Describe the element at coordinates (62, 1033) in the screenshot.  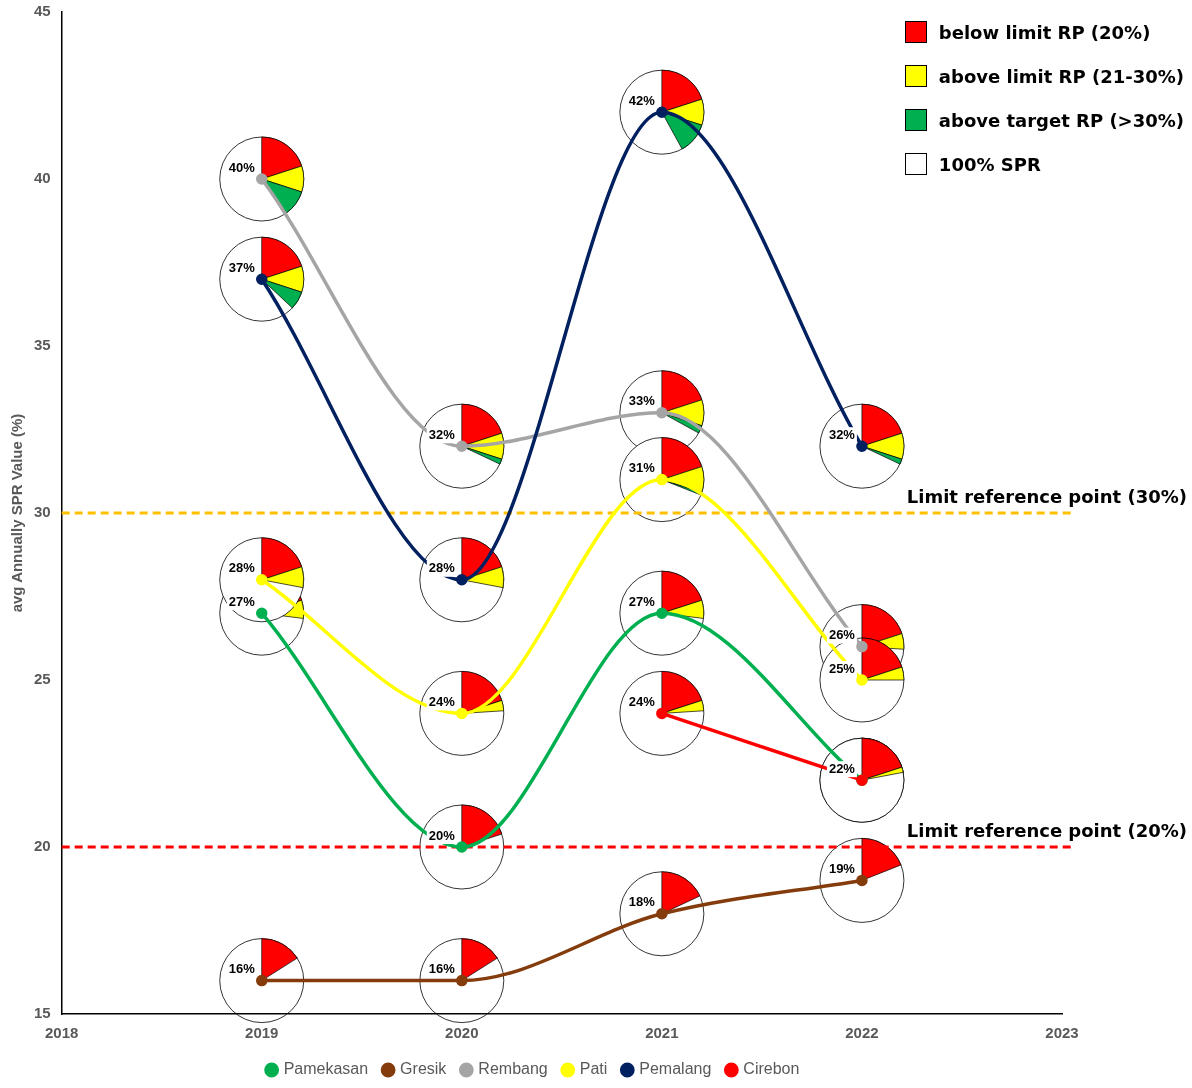
I see `x-tick-label: 2018` at that location.